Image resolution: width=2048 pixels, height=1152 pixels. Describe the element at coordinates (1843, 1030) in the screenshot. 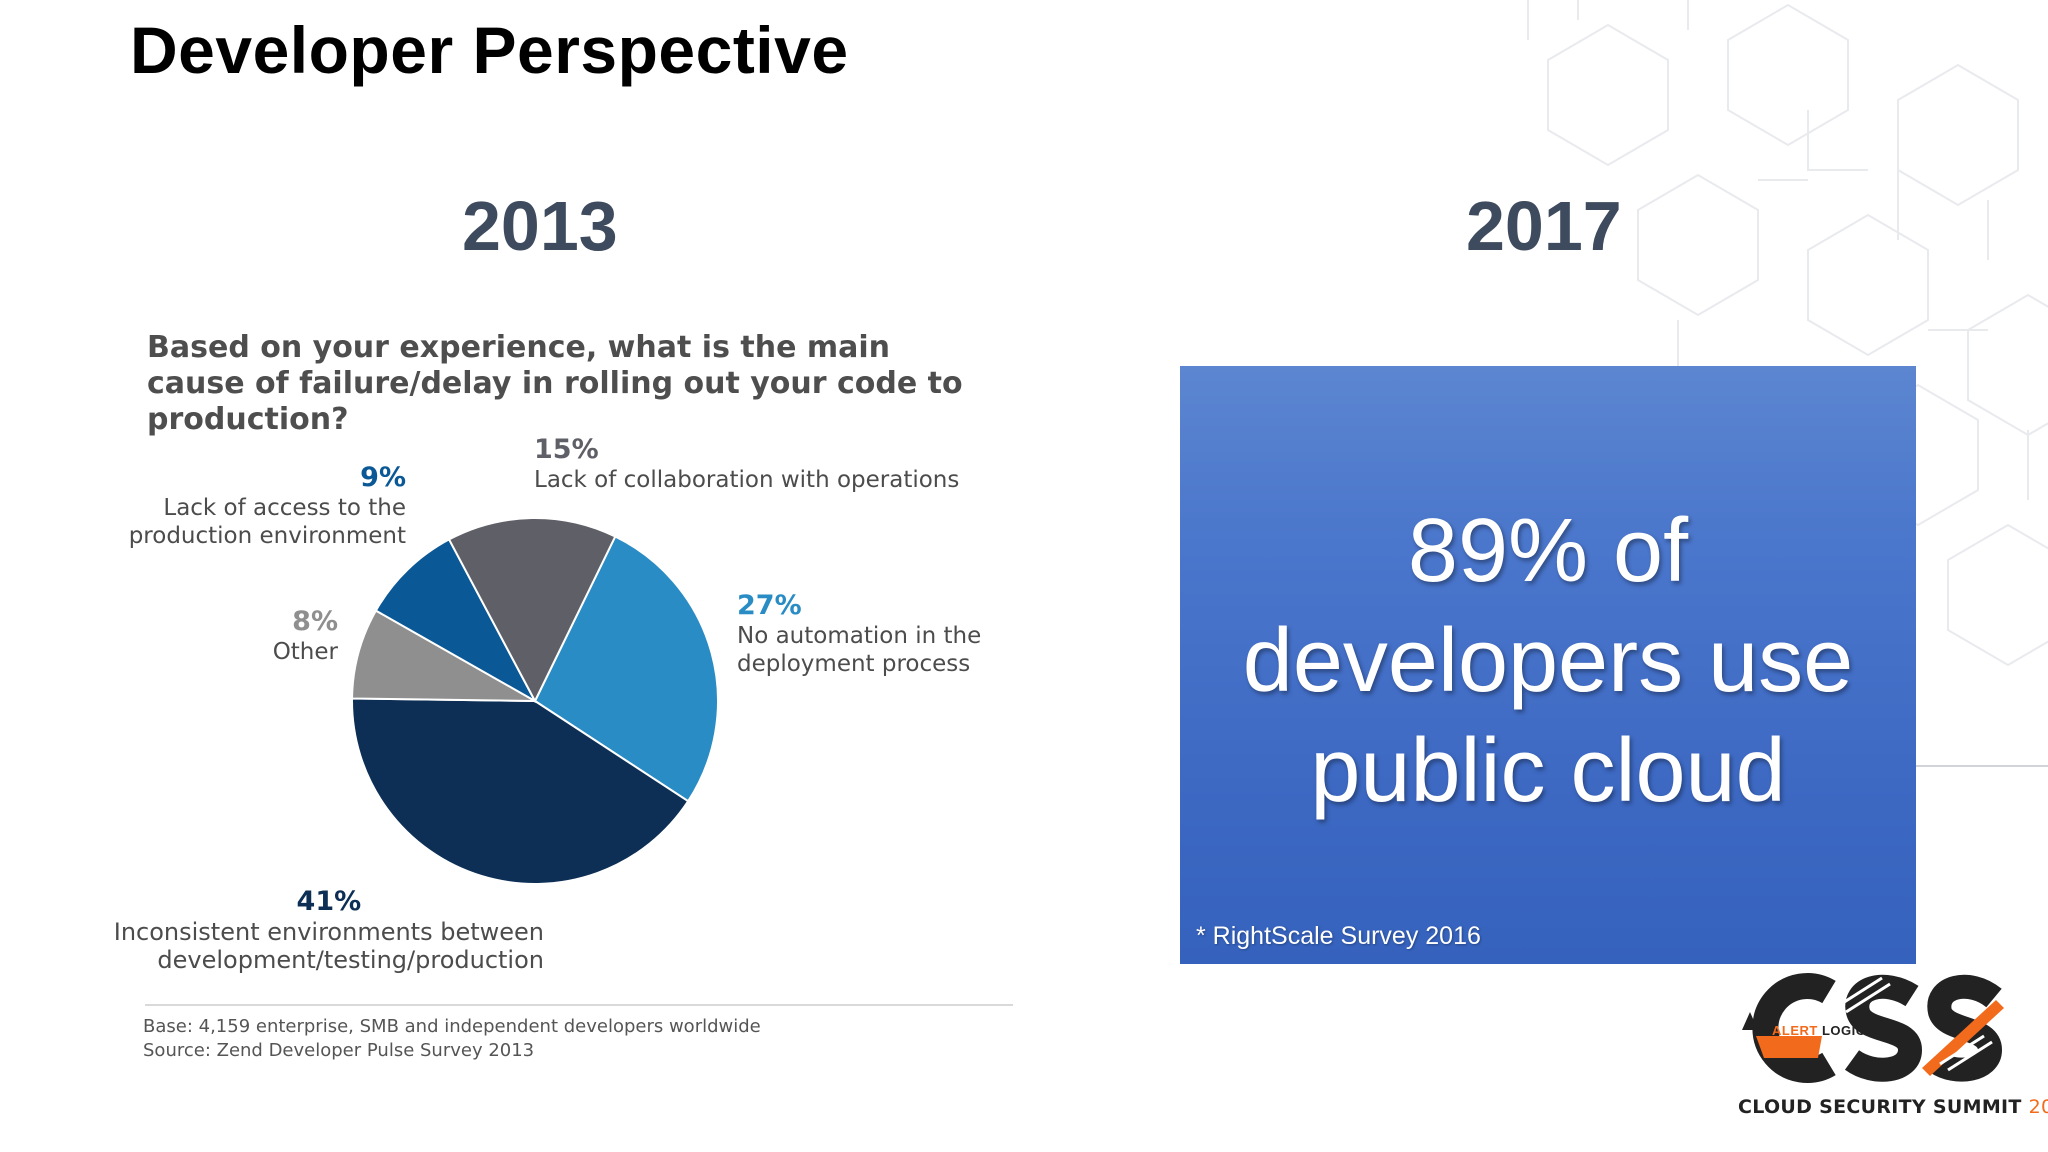

I see `logo-brand-suffix: LOGIC` at that location.